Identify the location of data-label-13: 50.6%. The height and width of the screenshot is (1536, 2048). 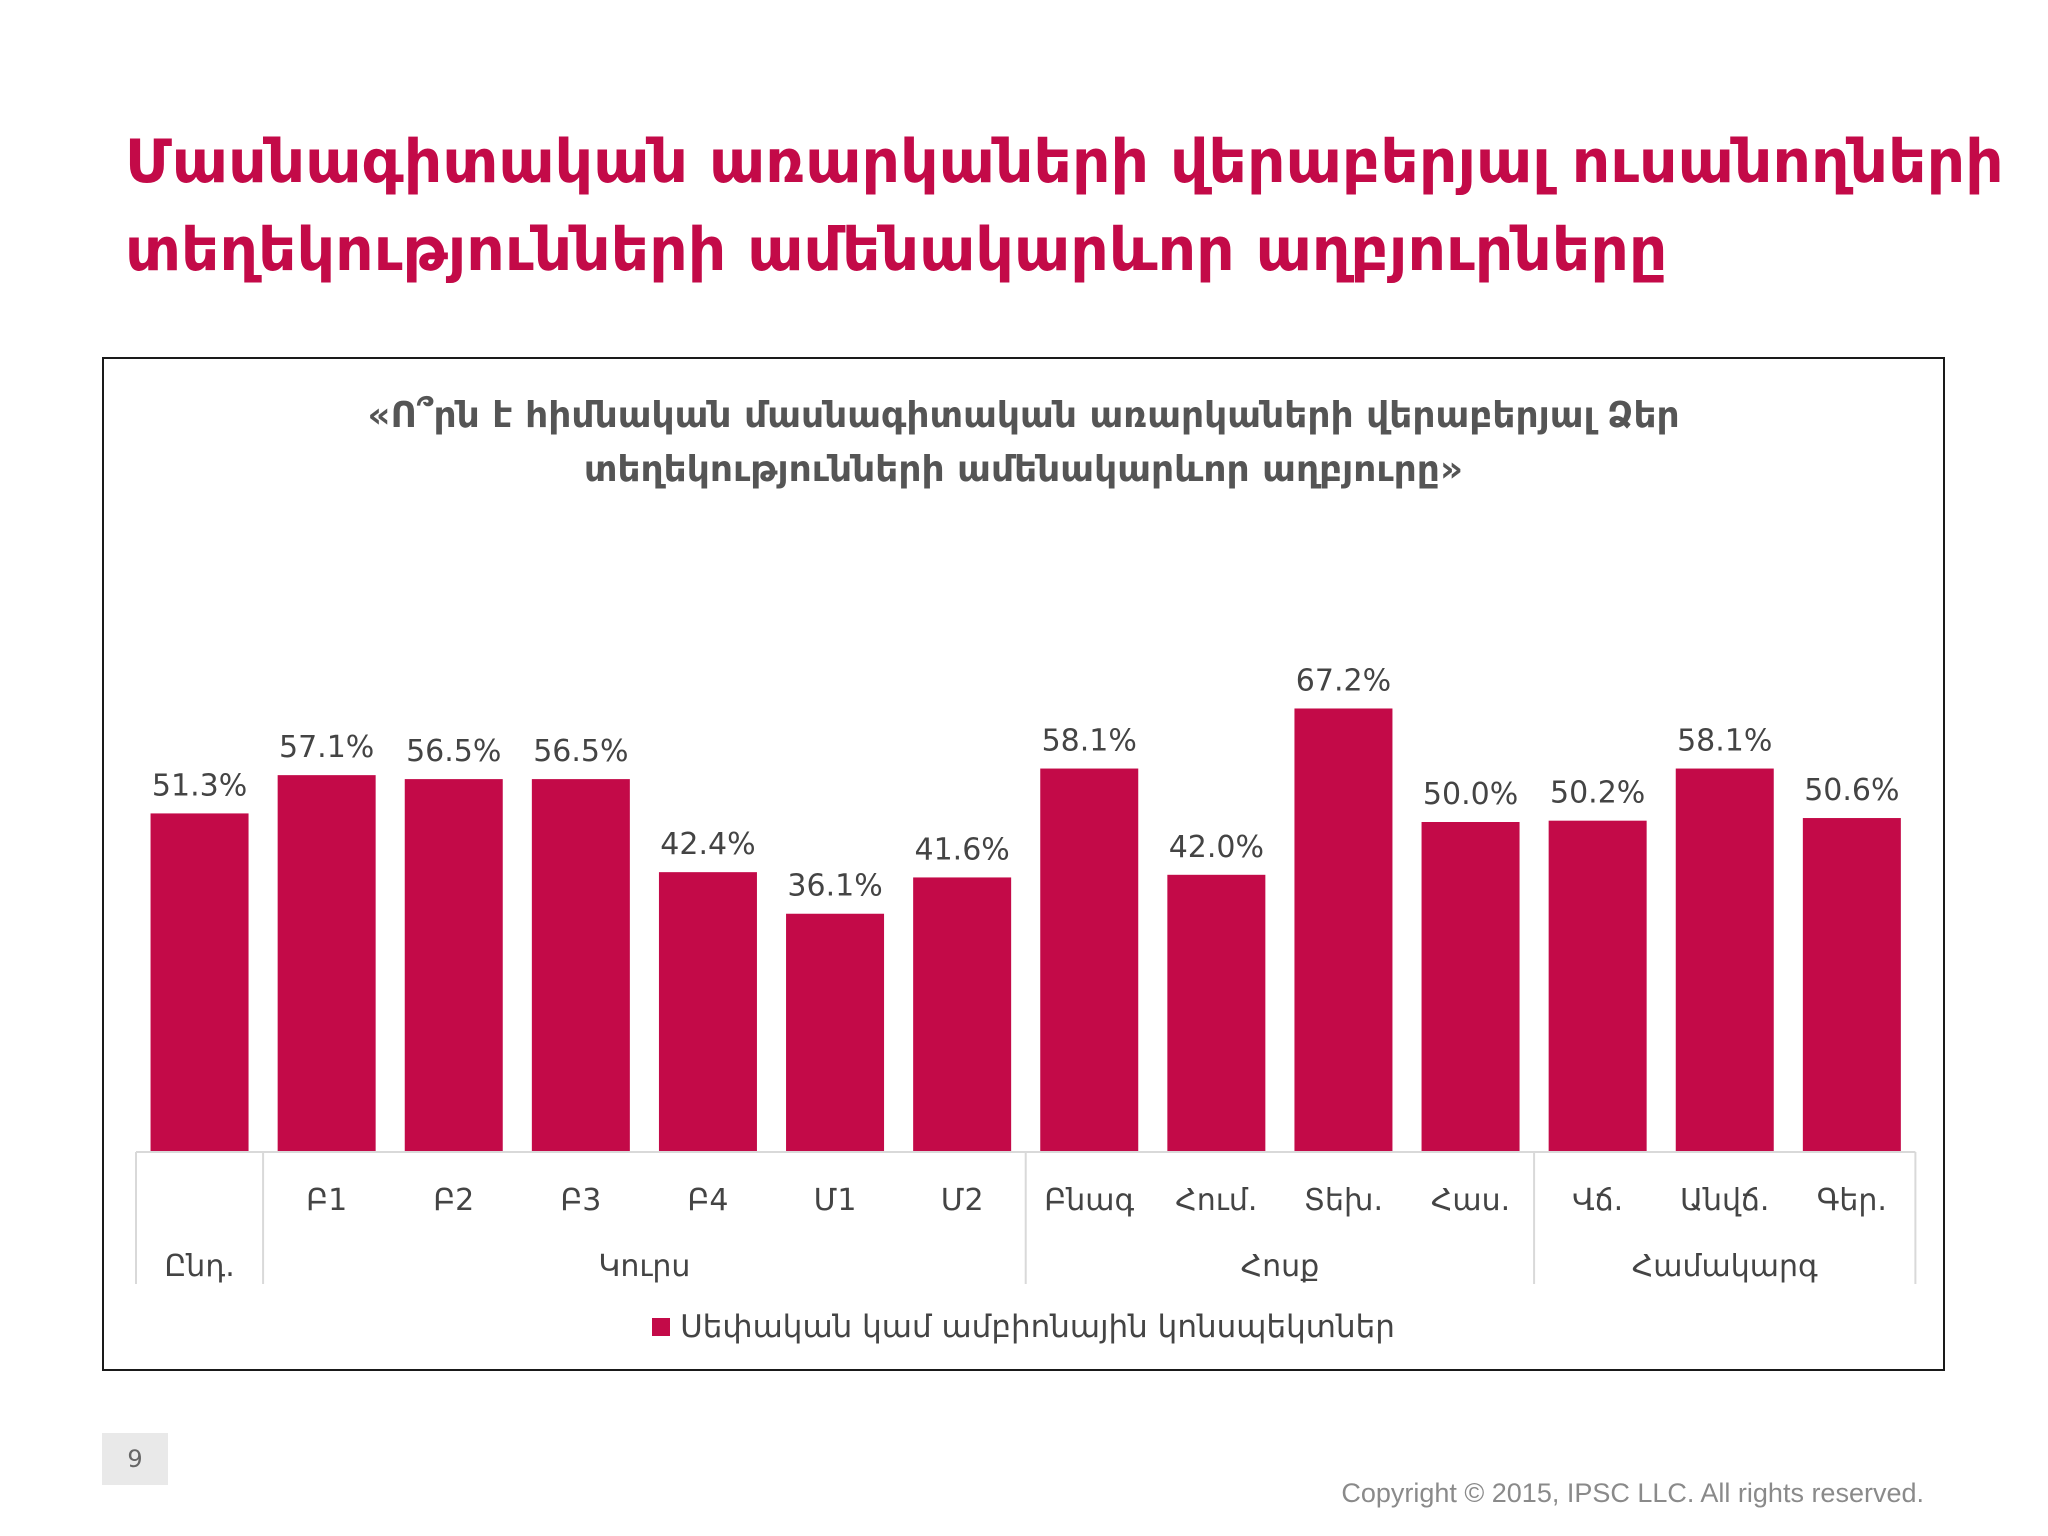
(1851, 790).